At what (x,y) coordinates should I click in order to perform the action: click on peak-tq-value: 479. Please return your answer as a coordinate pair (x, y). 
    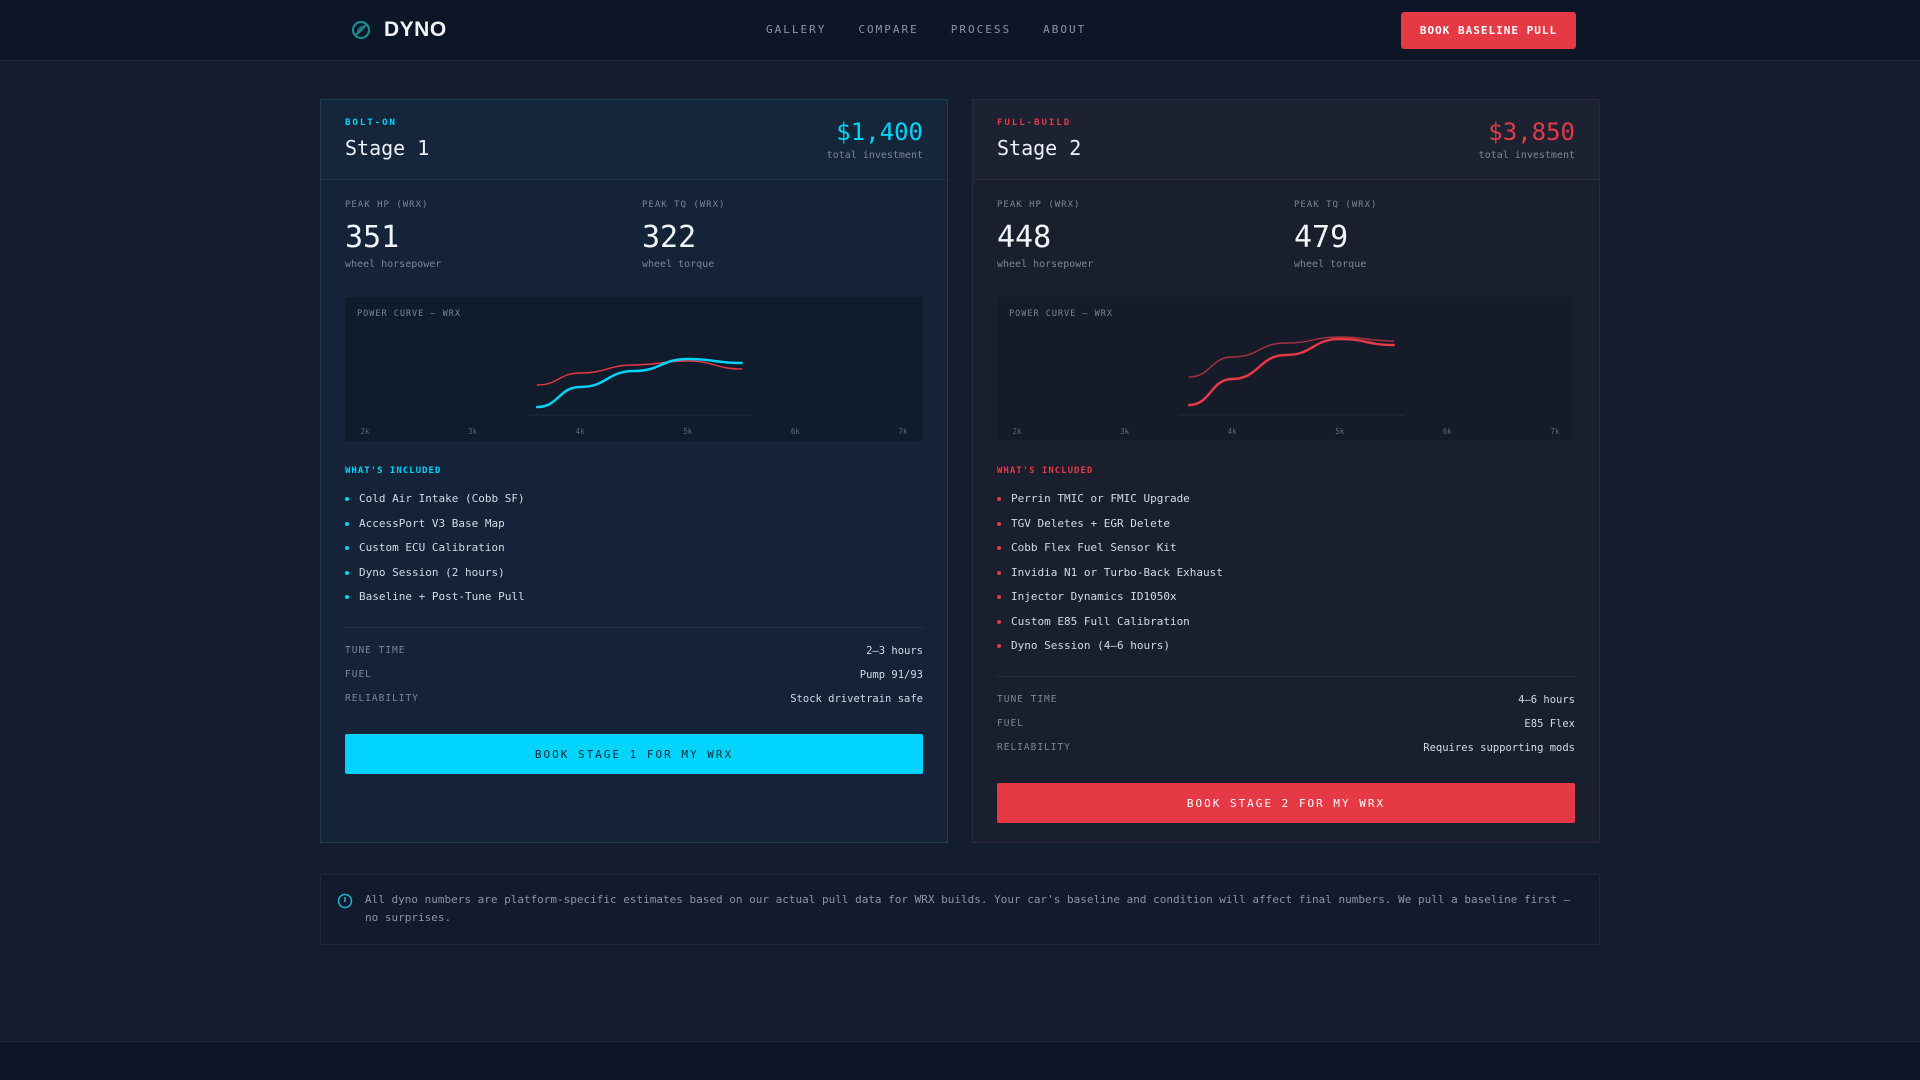
    Looking at the image, I should click on (1321, 237).